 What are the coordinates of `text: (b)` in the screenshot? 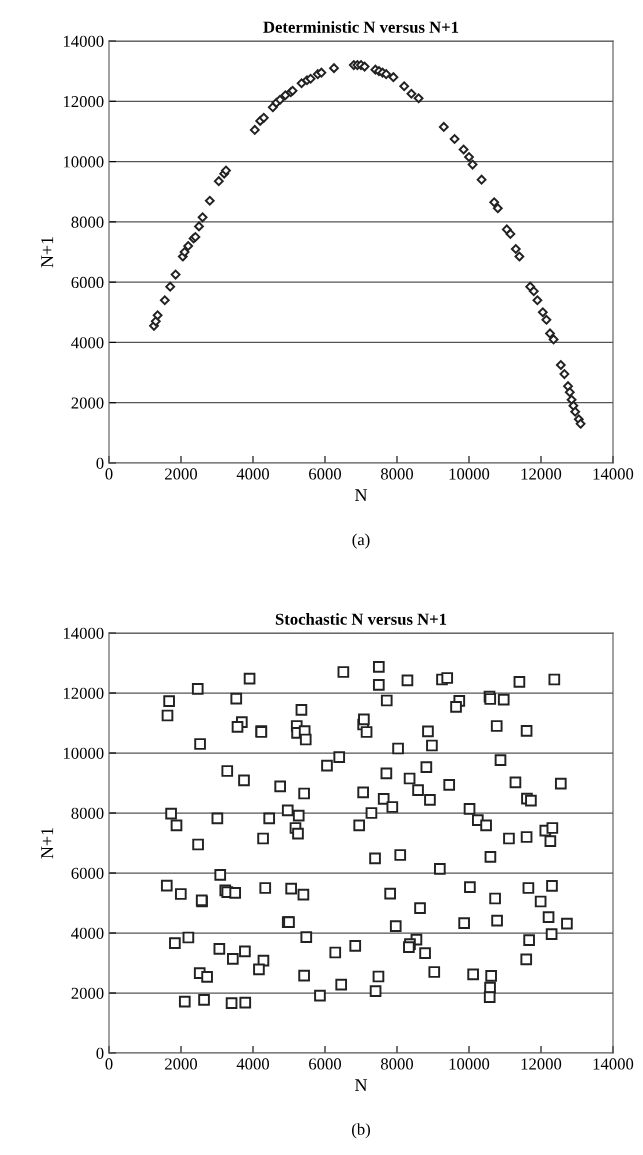 It's located at (361, 1131).